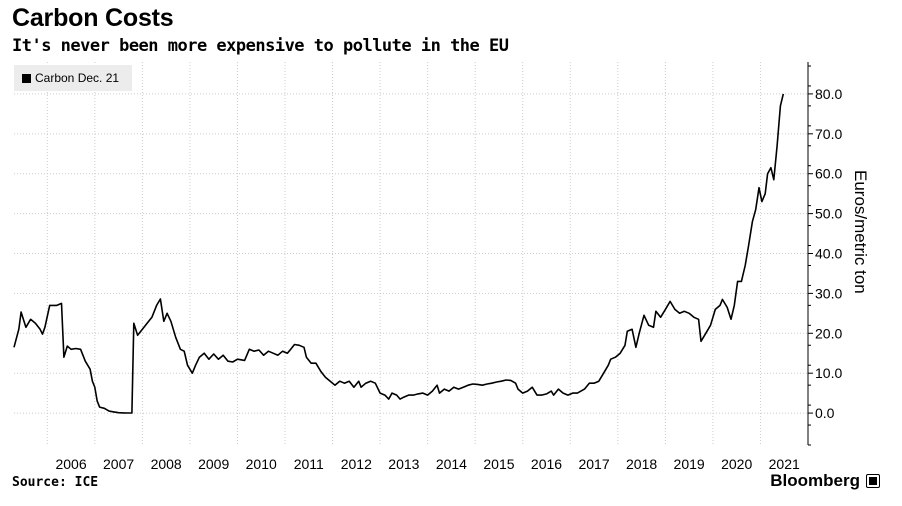 The image size is (902, 506). What do you see at coordinates (784, 464) in the screenshot?
I see `x-tick-label-2021: 2021` at bounding box center [784, 464].